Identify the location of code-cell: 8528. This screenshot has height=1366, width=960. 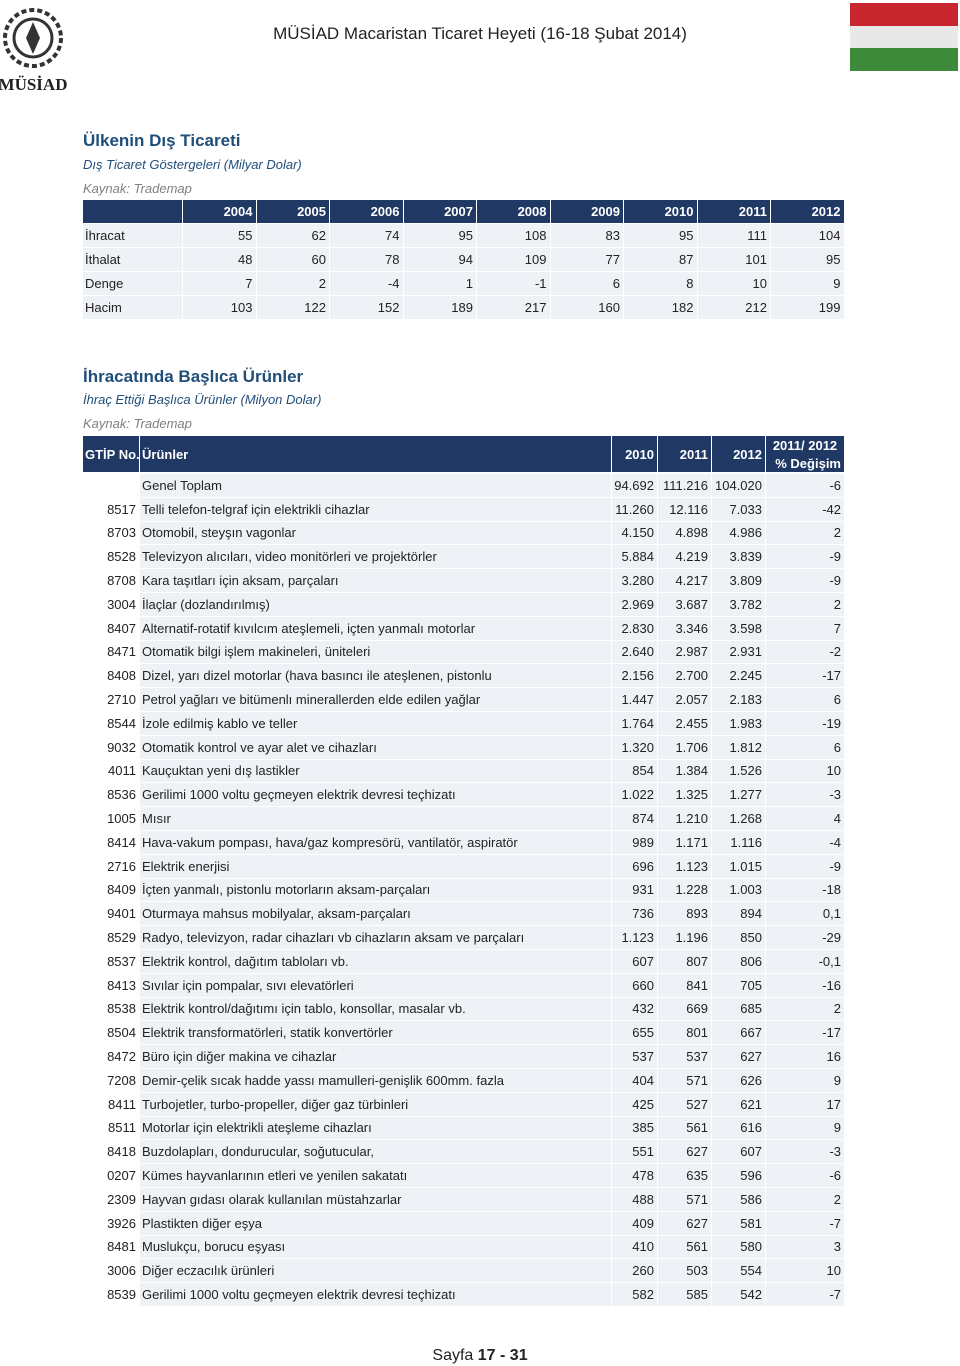
(111, 557).